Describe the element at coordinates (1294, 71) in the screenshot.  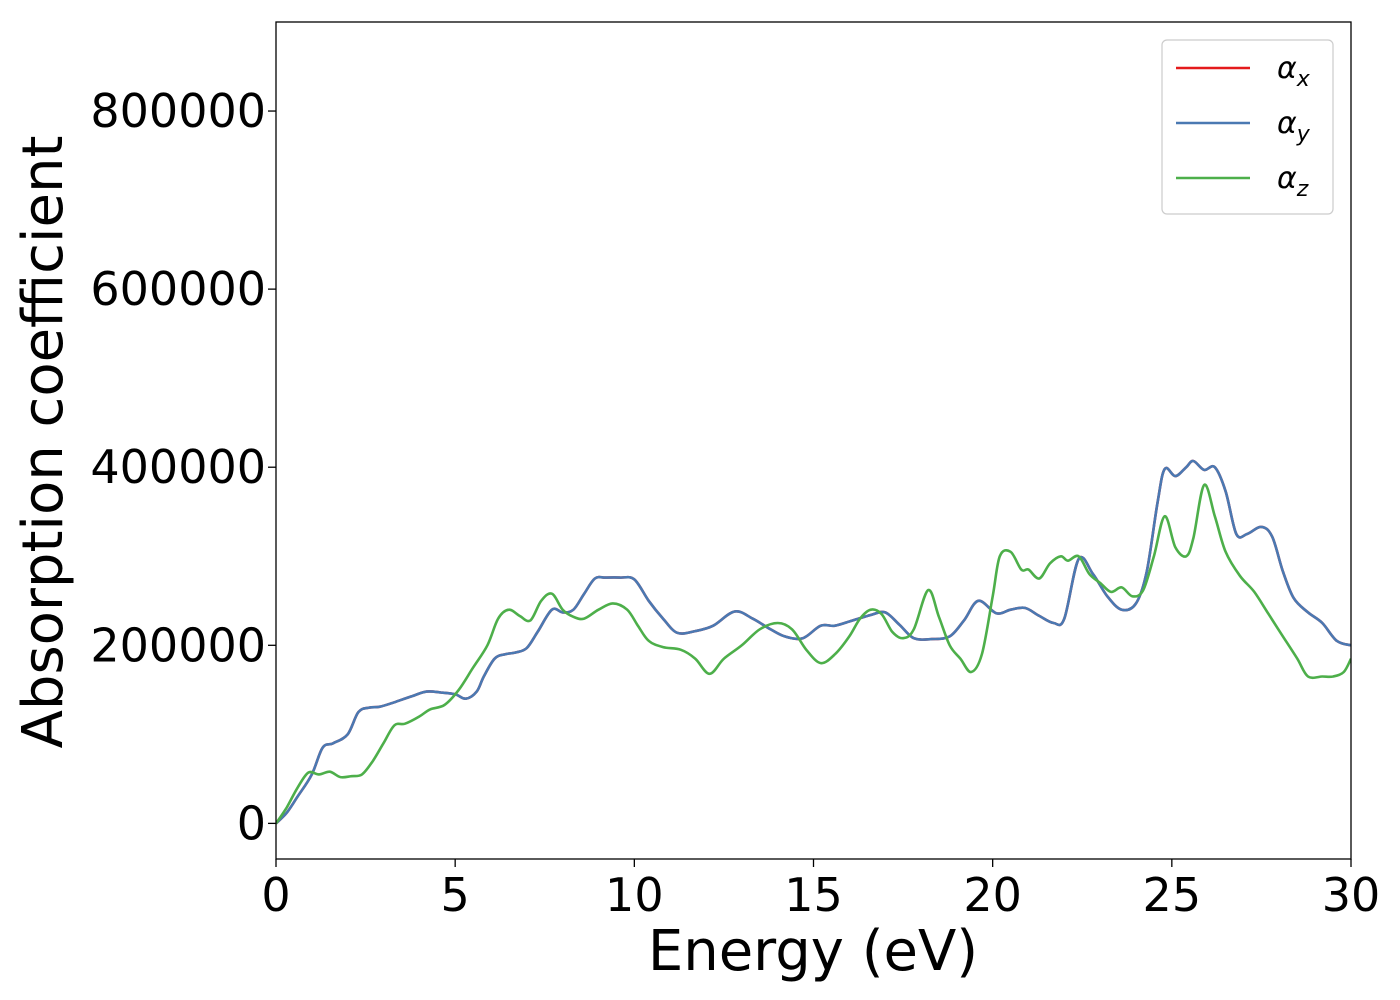
I see `legend-label-alpha-x: αx` at that location.